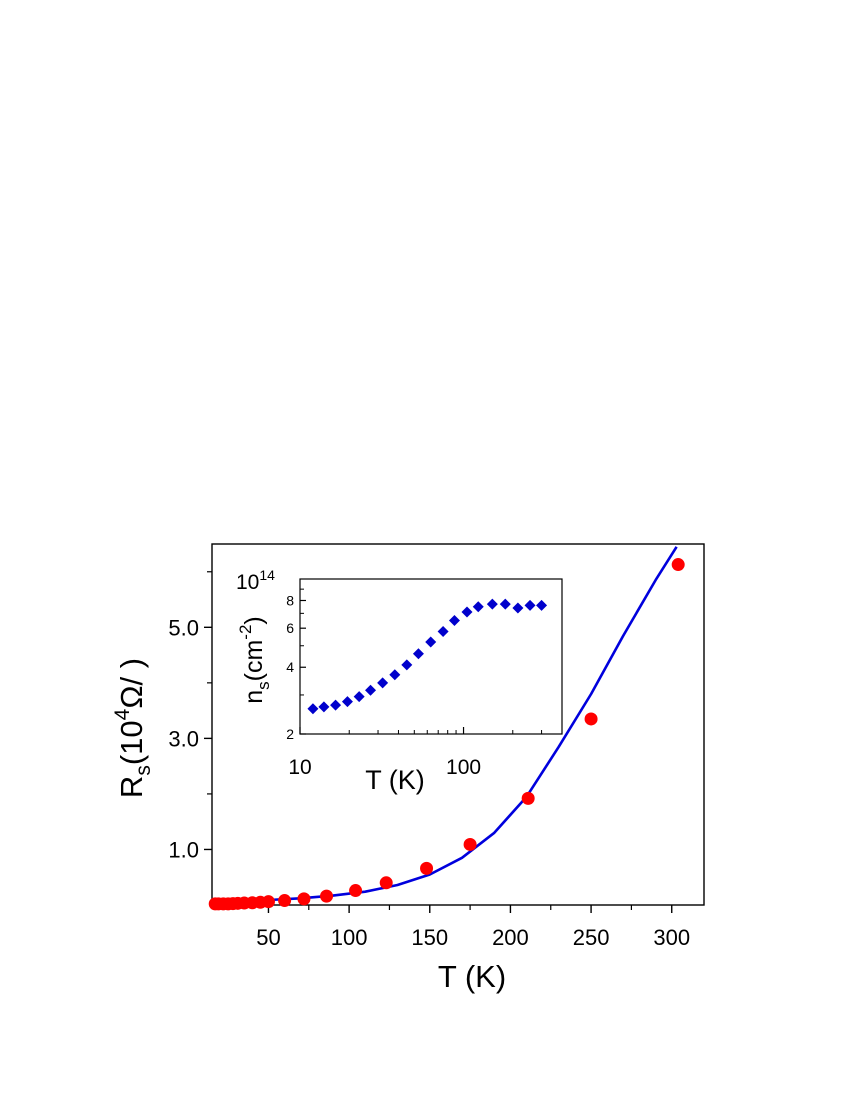 The image size is (850, 1100). What do you see at coordinates (122, 714) in the screenshot?
I see `main-y-label-sup: 4` at bounding box center [122, 714].